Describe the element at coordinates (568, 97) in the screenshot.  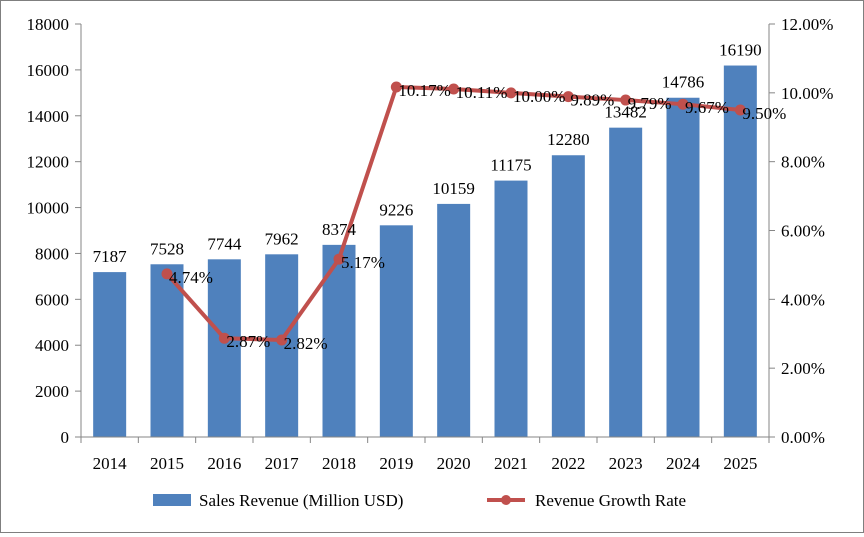
I see `growth-point-2022` at that location.